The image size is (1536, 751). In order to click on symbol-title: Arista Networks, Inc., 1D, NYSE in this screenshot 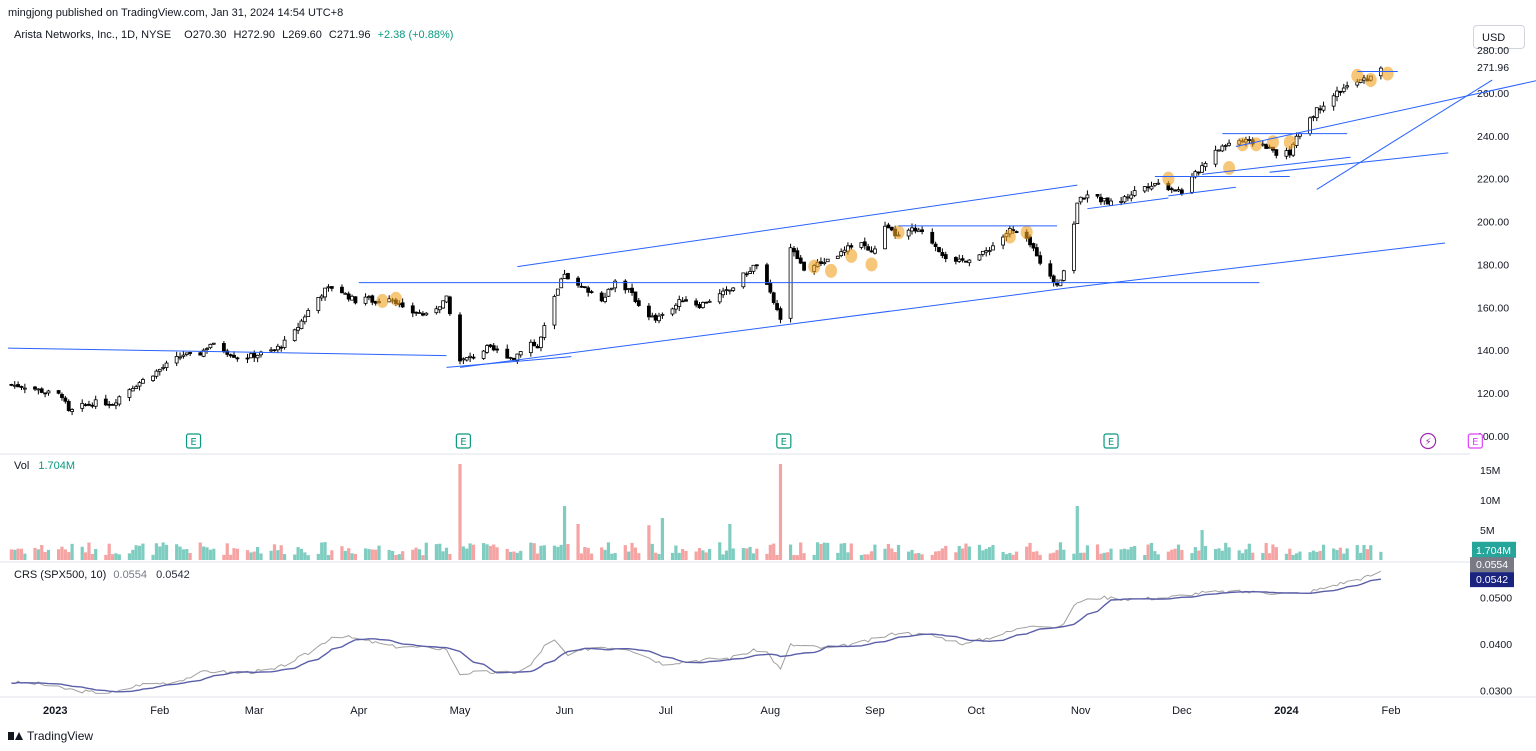, I will do `click(93, 35)`.